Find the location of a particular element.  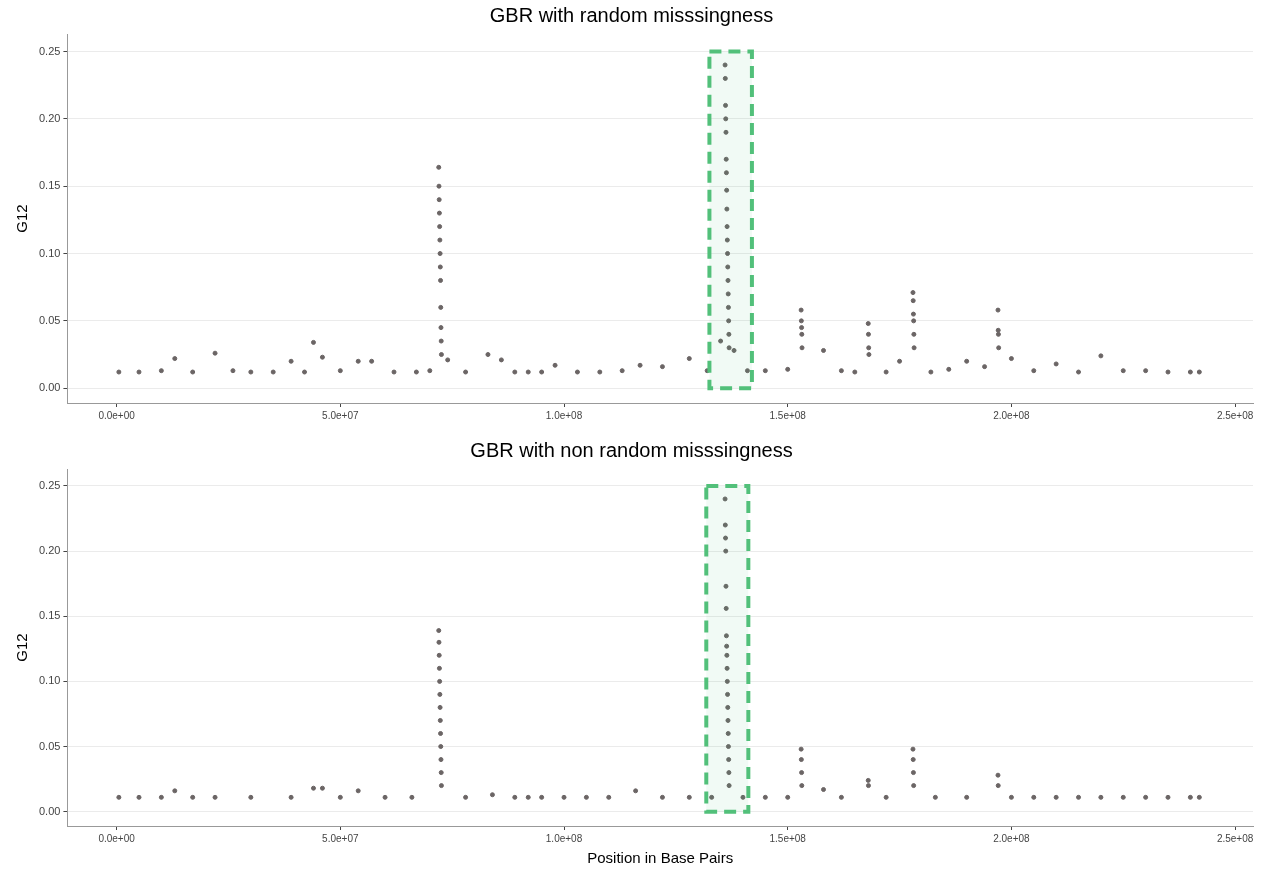

chart-title: GBR with non random misssingness is located at coordinates (631, 449).